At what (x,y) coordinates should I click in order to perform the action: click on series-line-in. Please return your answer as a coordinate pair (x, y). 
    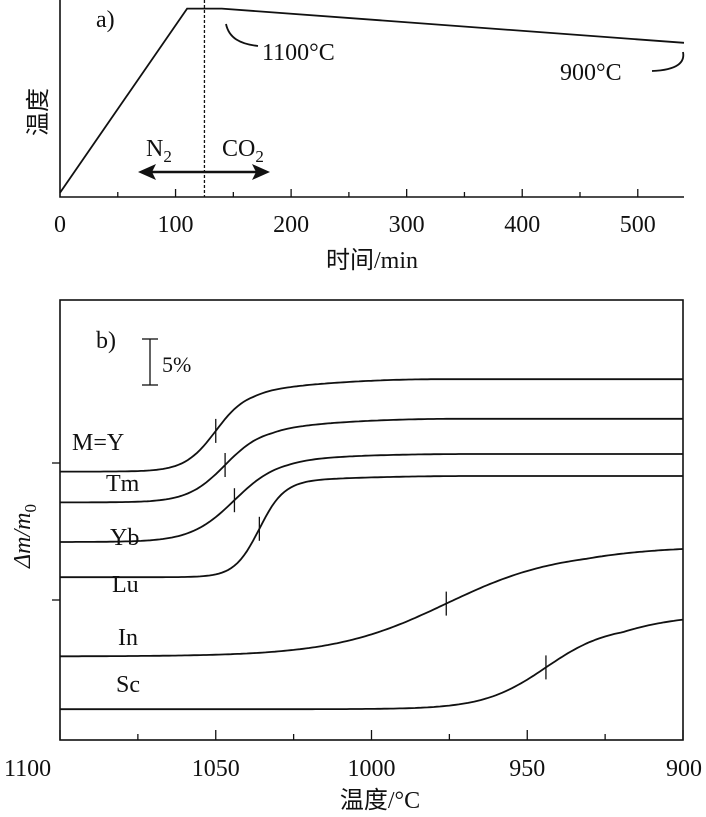
    Looking at the image, I should click on (372, 603).